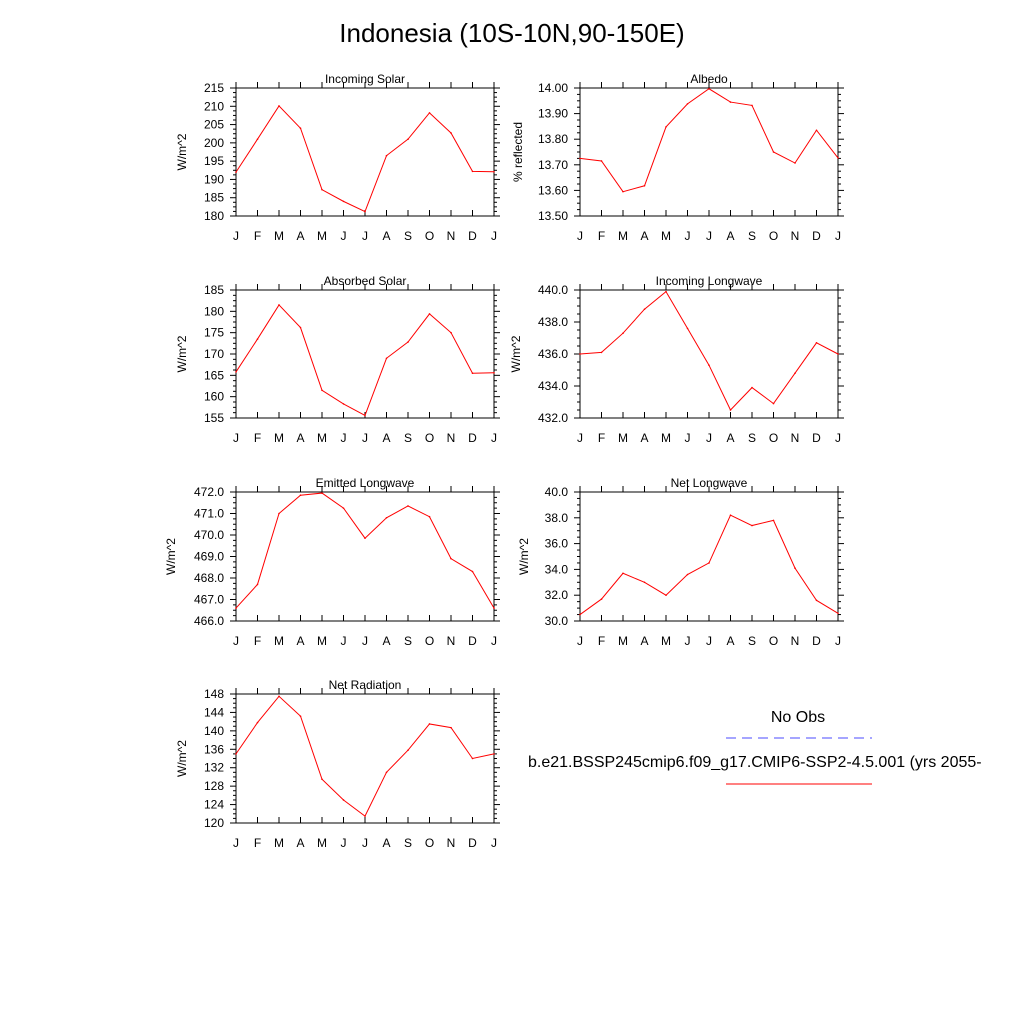 This screenshot has width=1024, height=1024. Describe the element at coordinates (557, 544) in the screenshot. I see `y-tick-label: 36.0` at that location.